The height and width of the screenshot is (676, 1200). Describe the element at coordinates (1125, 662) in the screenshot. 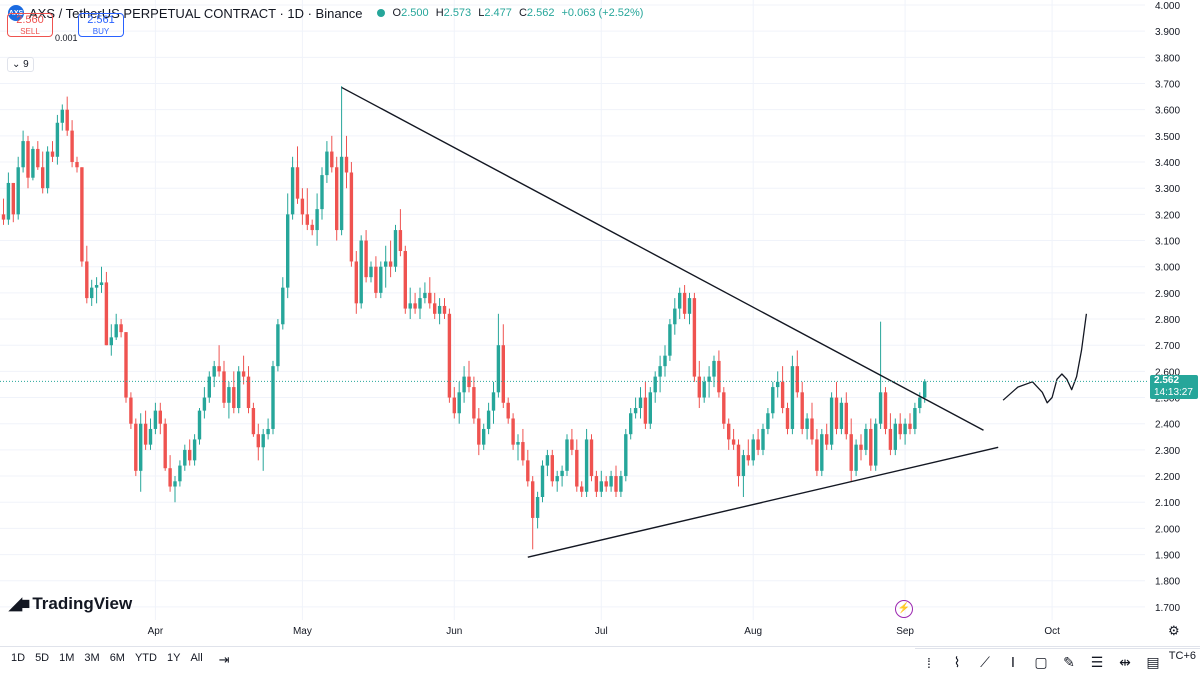

I see `measure-tool-icon: ⇹` at that location.